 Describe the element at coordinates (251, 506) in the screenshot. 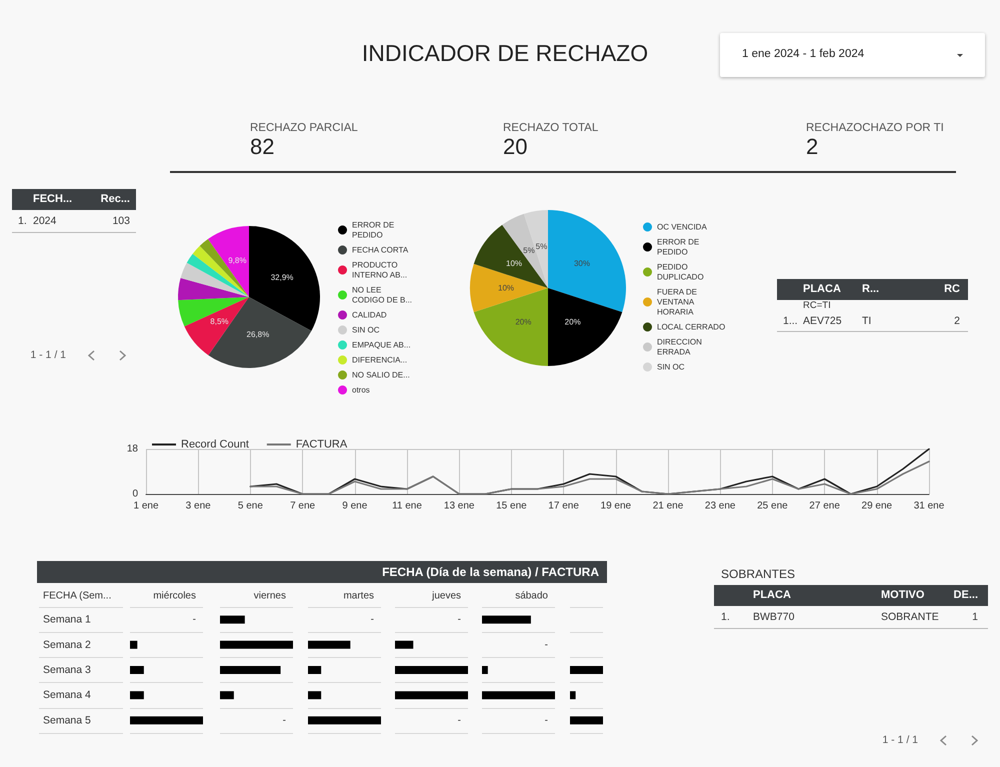

I see `x-tick-label: 5 ene` at that location.